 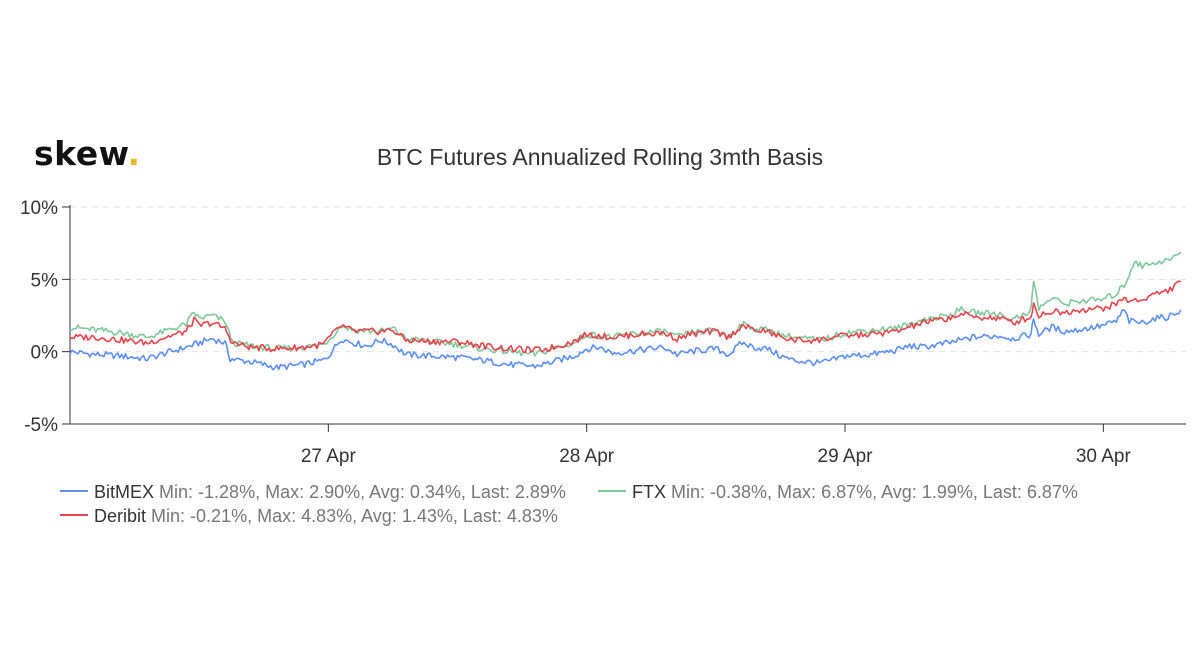 I want to click on legend-name-deribit: Deribit, so click(x=120, y=516).